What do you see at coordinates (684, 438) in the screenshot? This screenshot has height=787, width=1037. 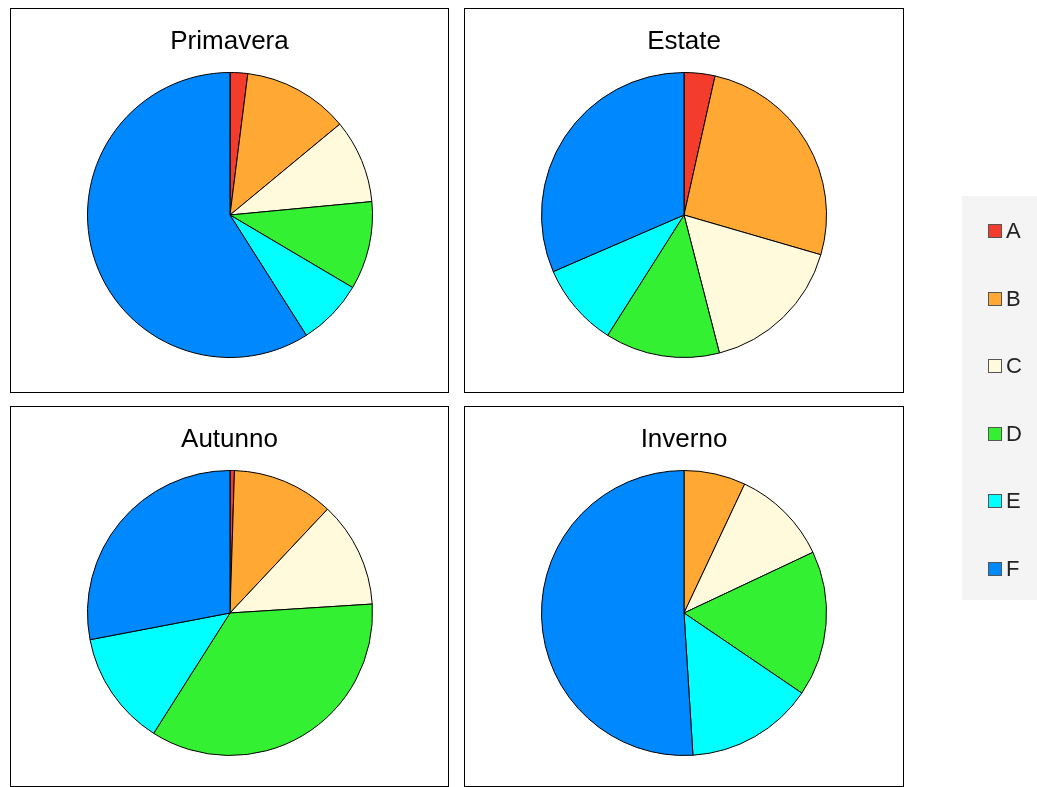 I see `chart-title: Inverno` at bounding box center [684, 438].